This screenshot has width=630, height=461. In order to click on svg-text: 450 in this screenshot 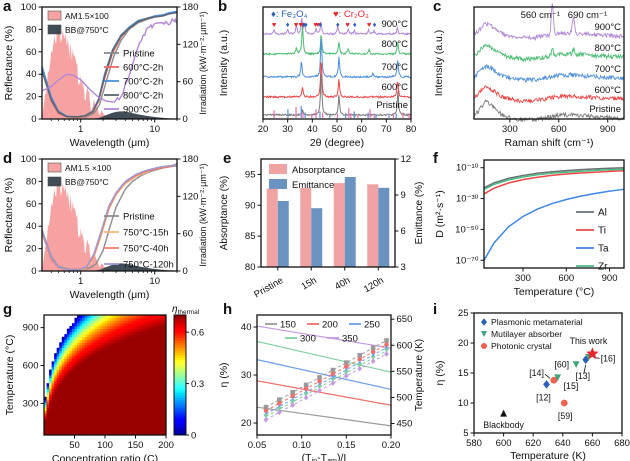, I will do `click(405, 424)`.